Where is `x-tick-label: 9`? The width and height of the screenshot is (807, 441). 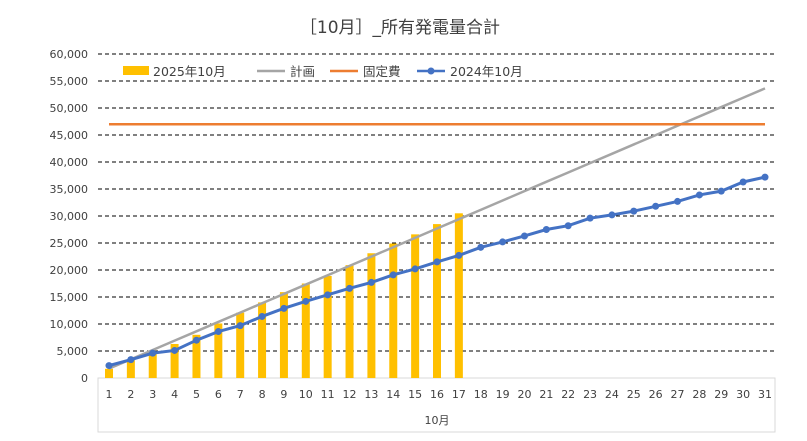 x-tick-label: 9 is located at coordinates (283, 394).